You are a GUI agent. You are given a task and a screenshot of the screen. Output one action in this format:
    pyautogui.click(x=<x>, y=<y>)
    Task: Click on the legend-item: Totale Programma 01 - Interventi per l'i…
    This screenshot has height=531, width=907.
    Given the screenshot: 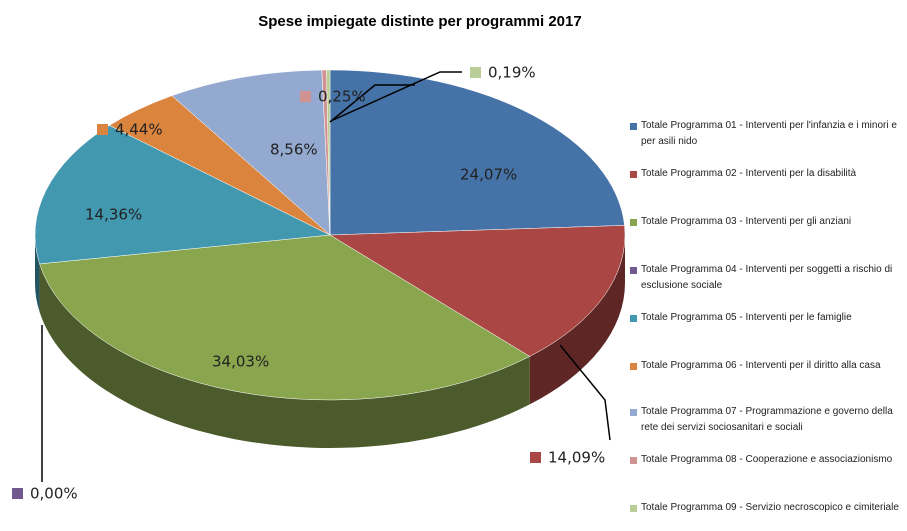 What is the action you would take?
    pyautogui.click(x=768, y=134)
    